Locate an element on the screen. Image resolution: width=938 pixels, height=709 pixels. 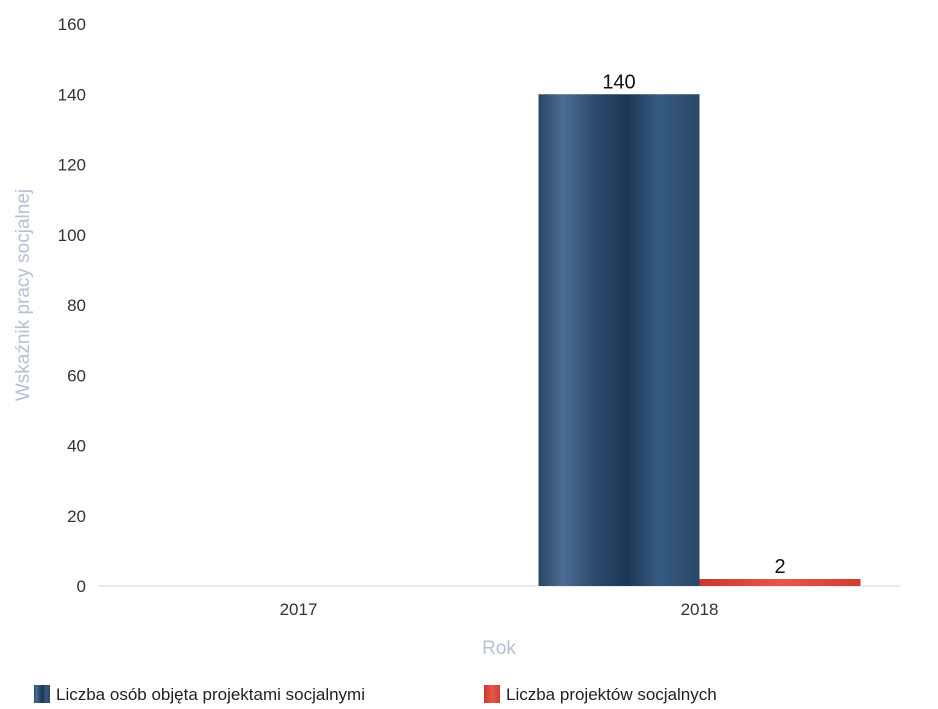
x-axis-ticks: 2017 2018 is located at coordinates (499, 609).